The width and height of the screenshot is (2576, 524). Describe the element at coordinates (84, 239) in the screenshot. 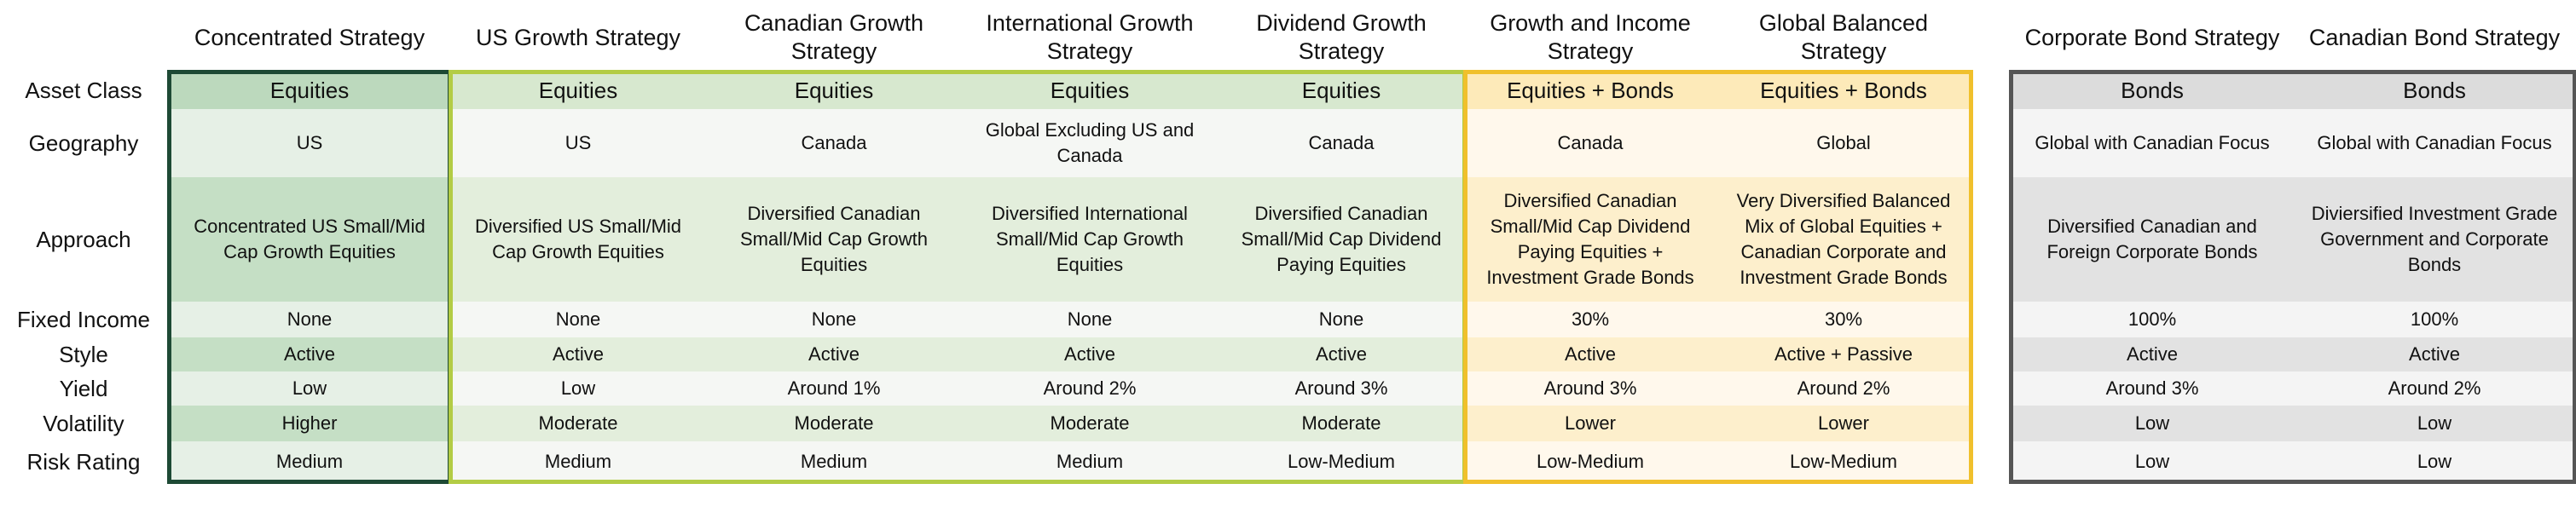

I see `row-label: Approach` at that location.